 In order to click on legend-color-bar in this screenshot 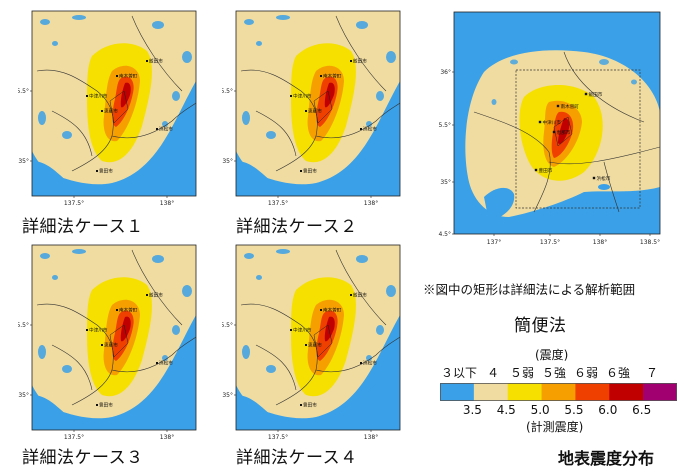, I will do `click(558, 392)`.